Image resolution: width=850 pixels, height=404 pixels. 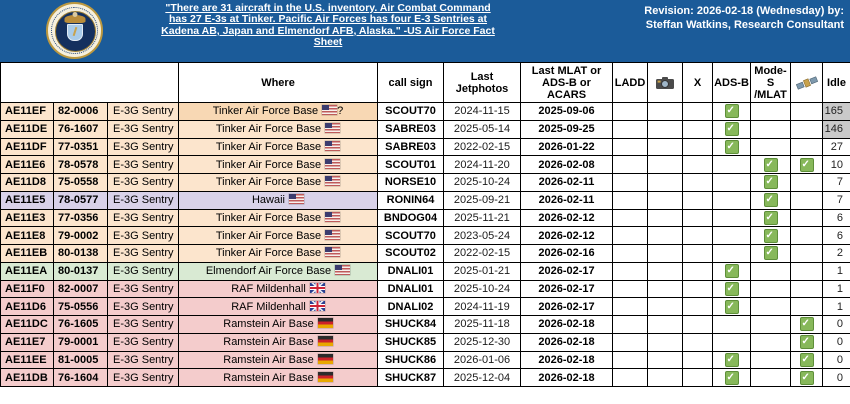 I want to click on callsign-cell: SCOUT70, so click(x=410, y=235).